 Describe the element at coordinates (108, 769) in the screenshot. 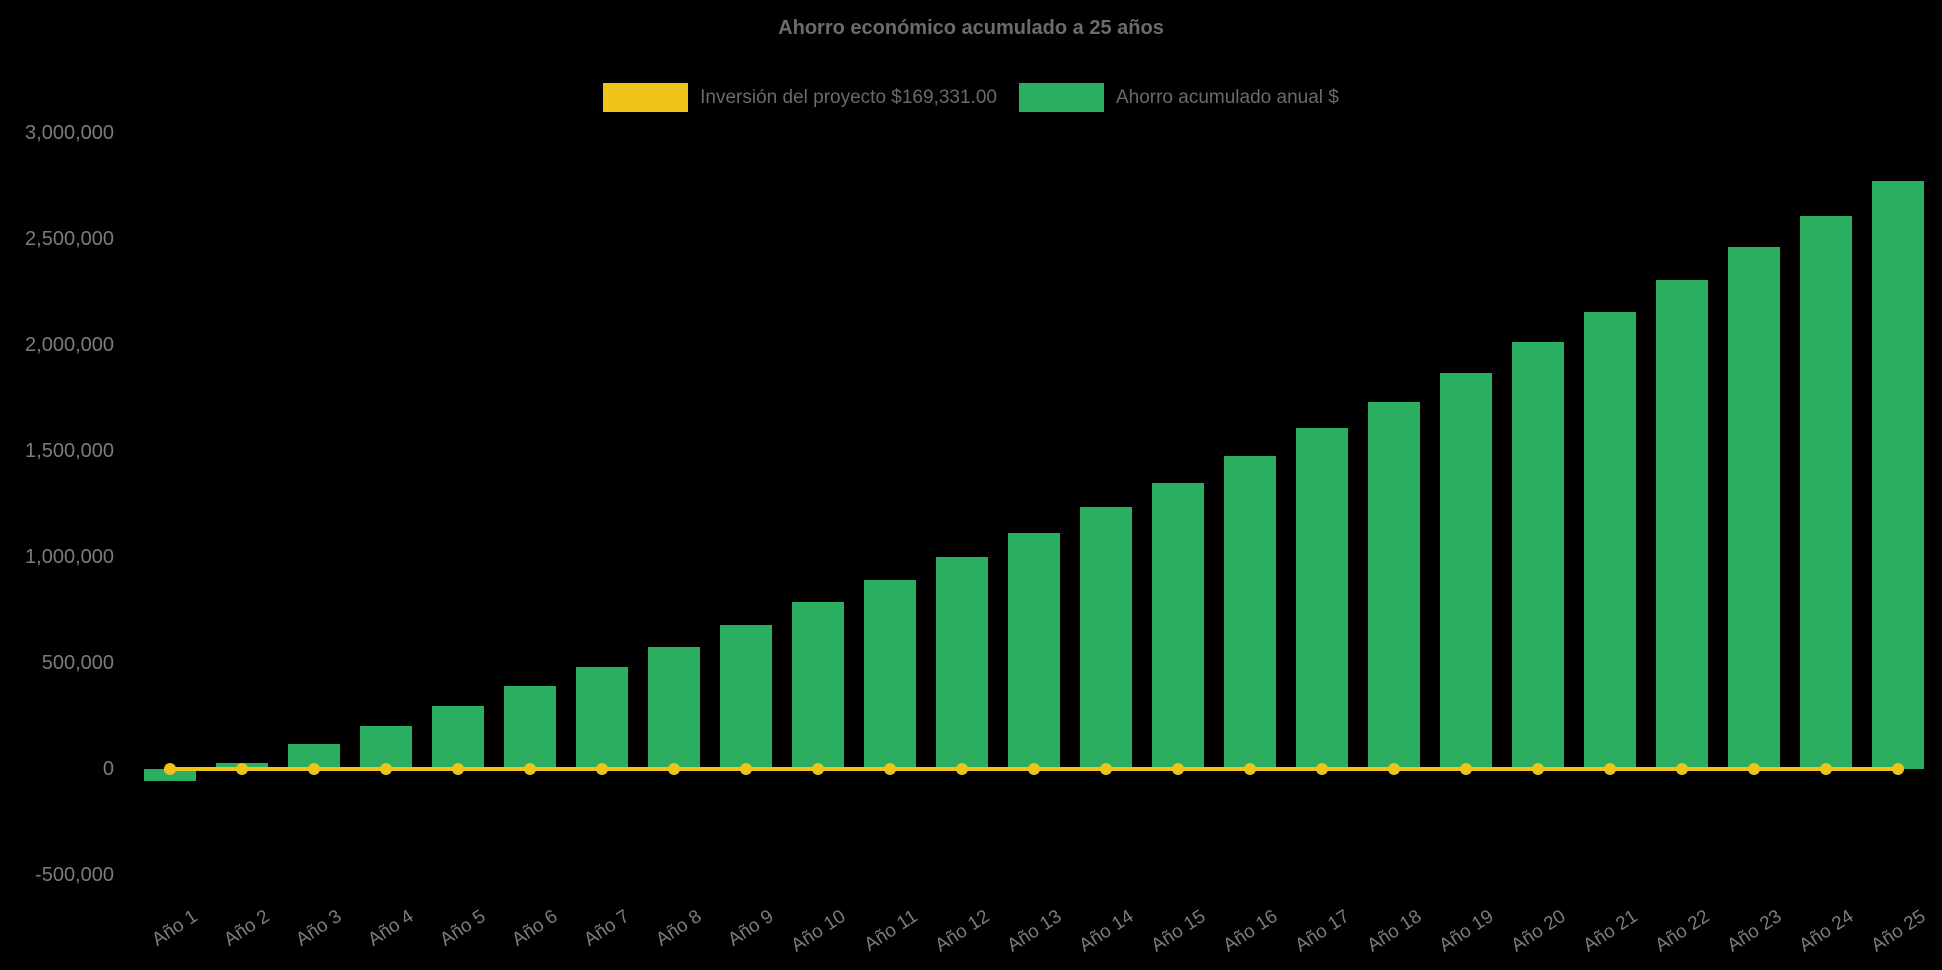

I see `y-axis-tick-label: 0` at that location.